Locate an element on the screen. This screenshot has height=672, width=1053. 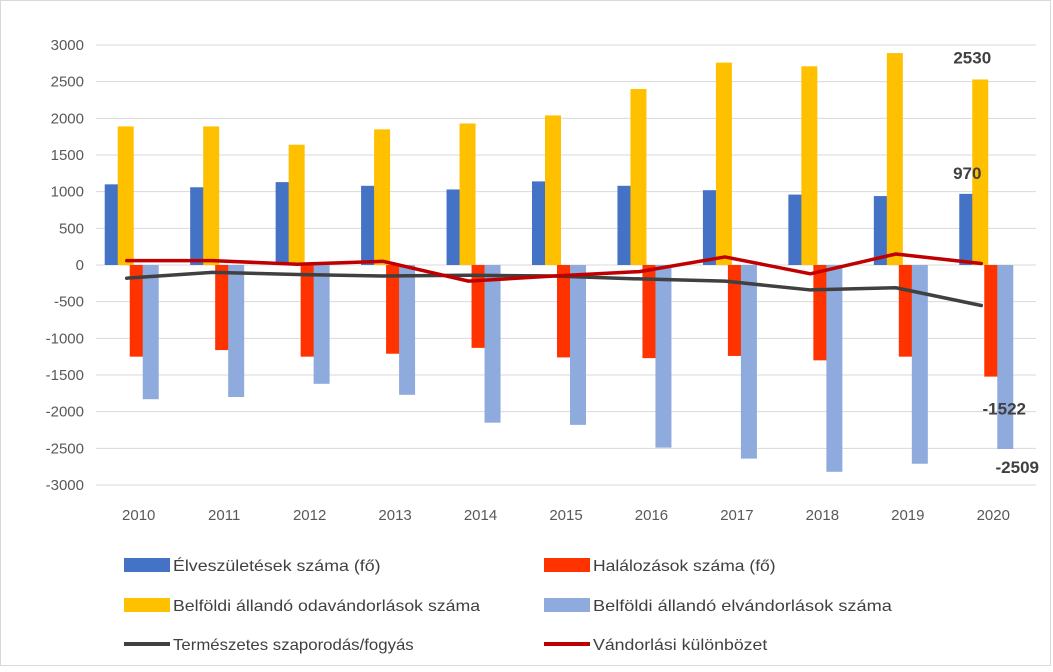
x-tick-label: 2020 is located at coordinates (993, 515).